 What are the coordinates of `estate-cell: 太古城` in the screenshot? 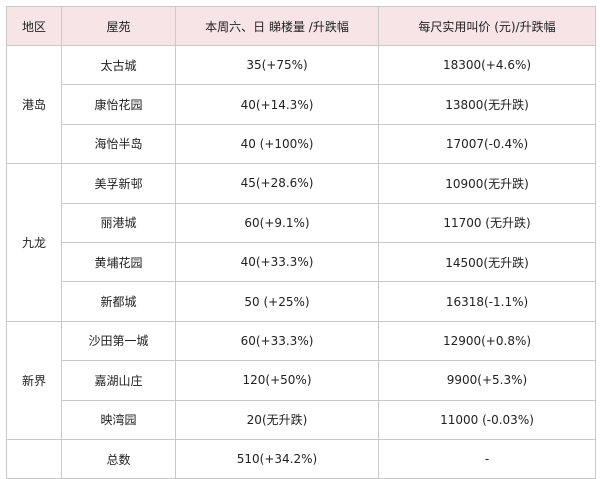 It's located at (118, 65).